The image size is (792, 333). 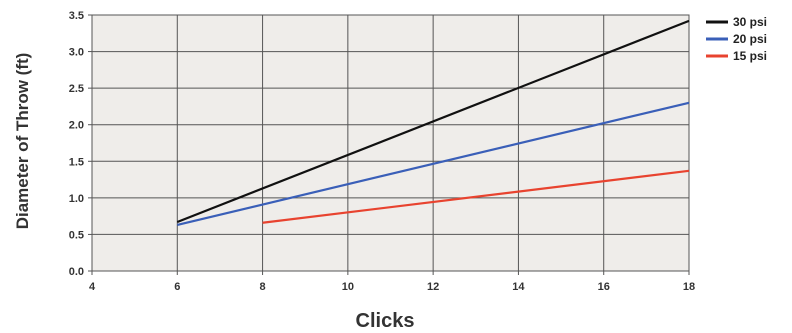 What do you see at coordinates (518, 287) in the screenshot?
I see `x-tick-label: 14` at bounding box center [518, 287].